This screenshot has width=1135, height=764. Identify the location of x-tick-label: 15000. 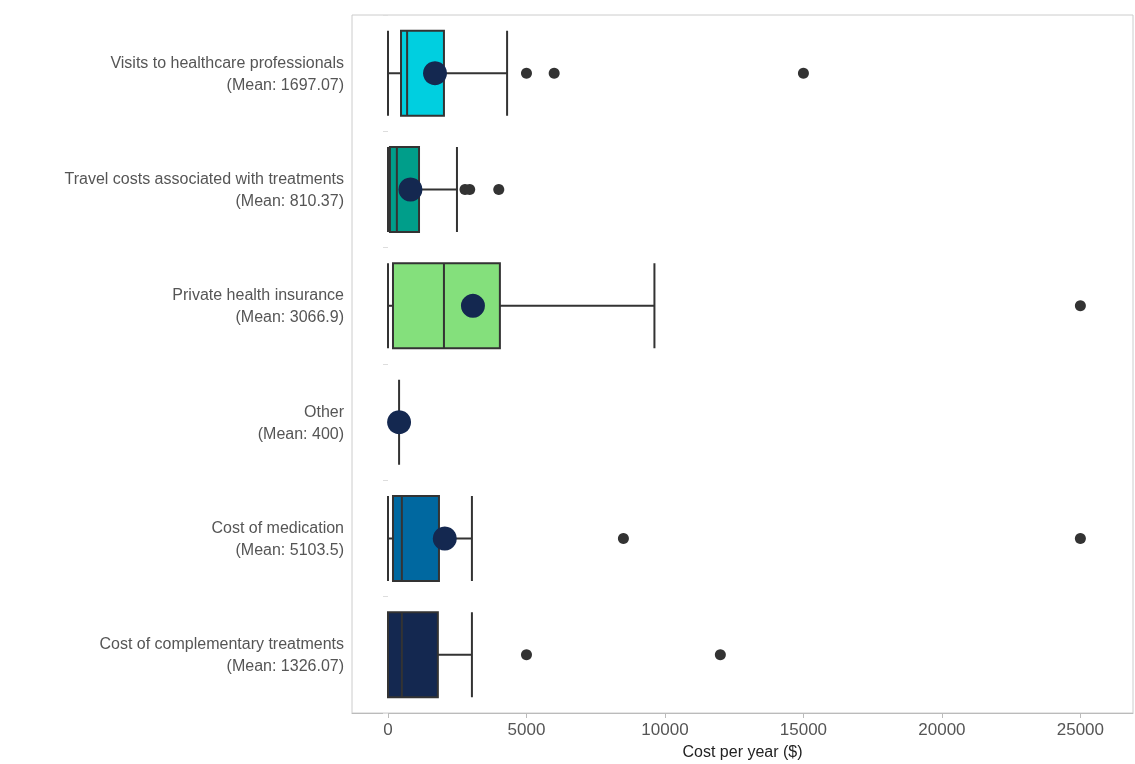
(803, 729).